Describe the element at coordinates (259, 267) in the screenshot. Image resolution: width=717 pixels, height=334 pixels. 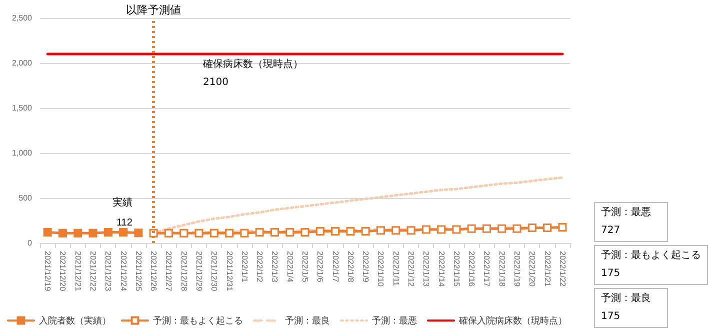
I see `x-tick-label: 2022/1/2` at that location.